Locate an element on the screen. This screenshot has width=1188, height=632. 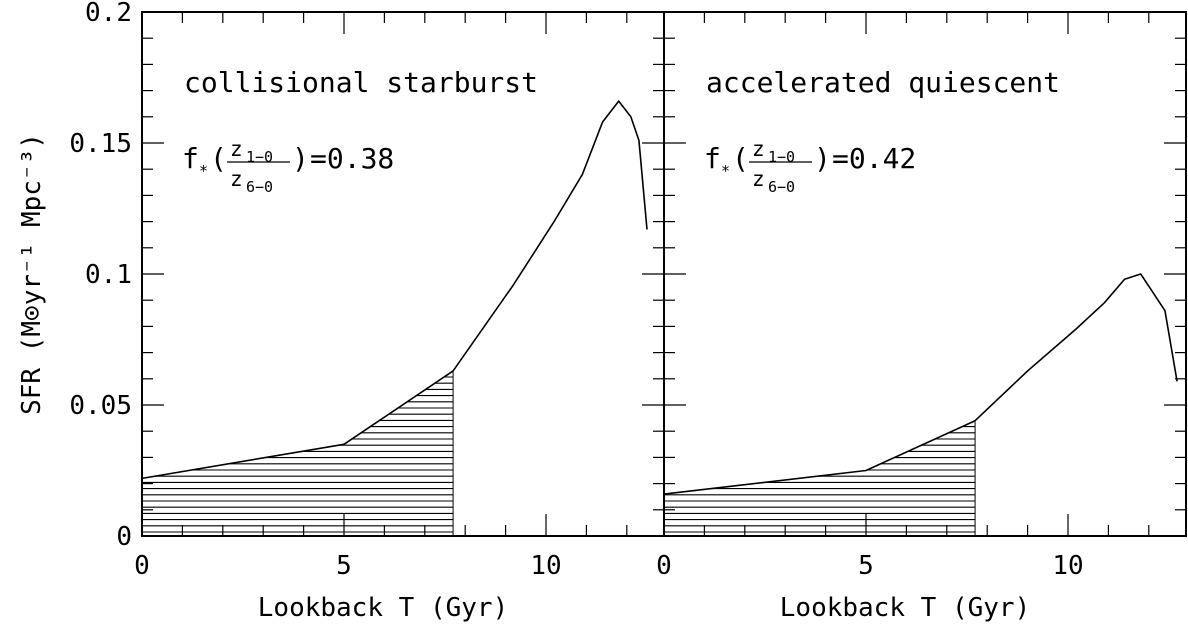
panel-annotation: collisional starburst is located at coordinates (361, 82).